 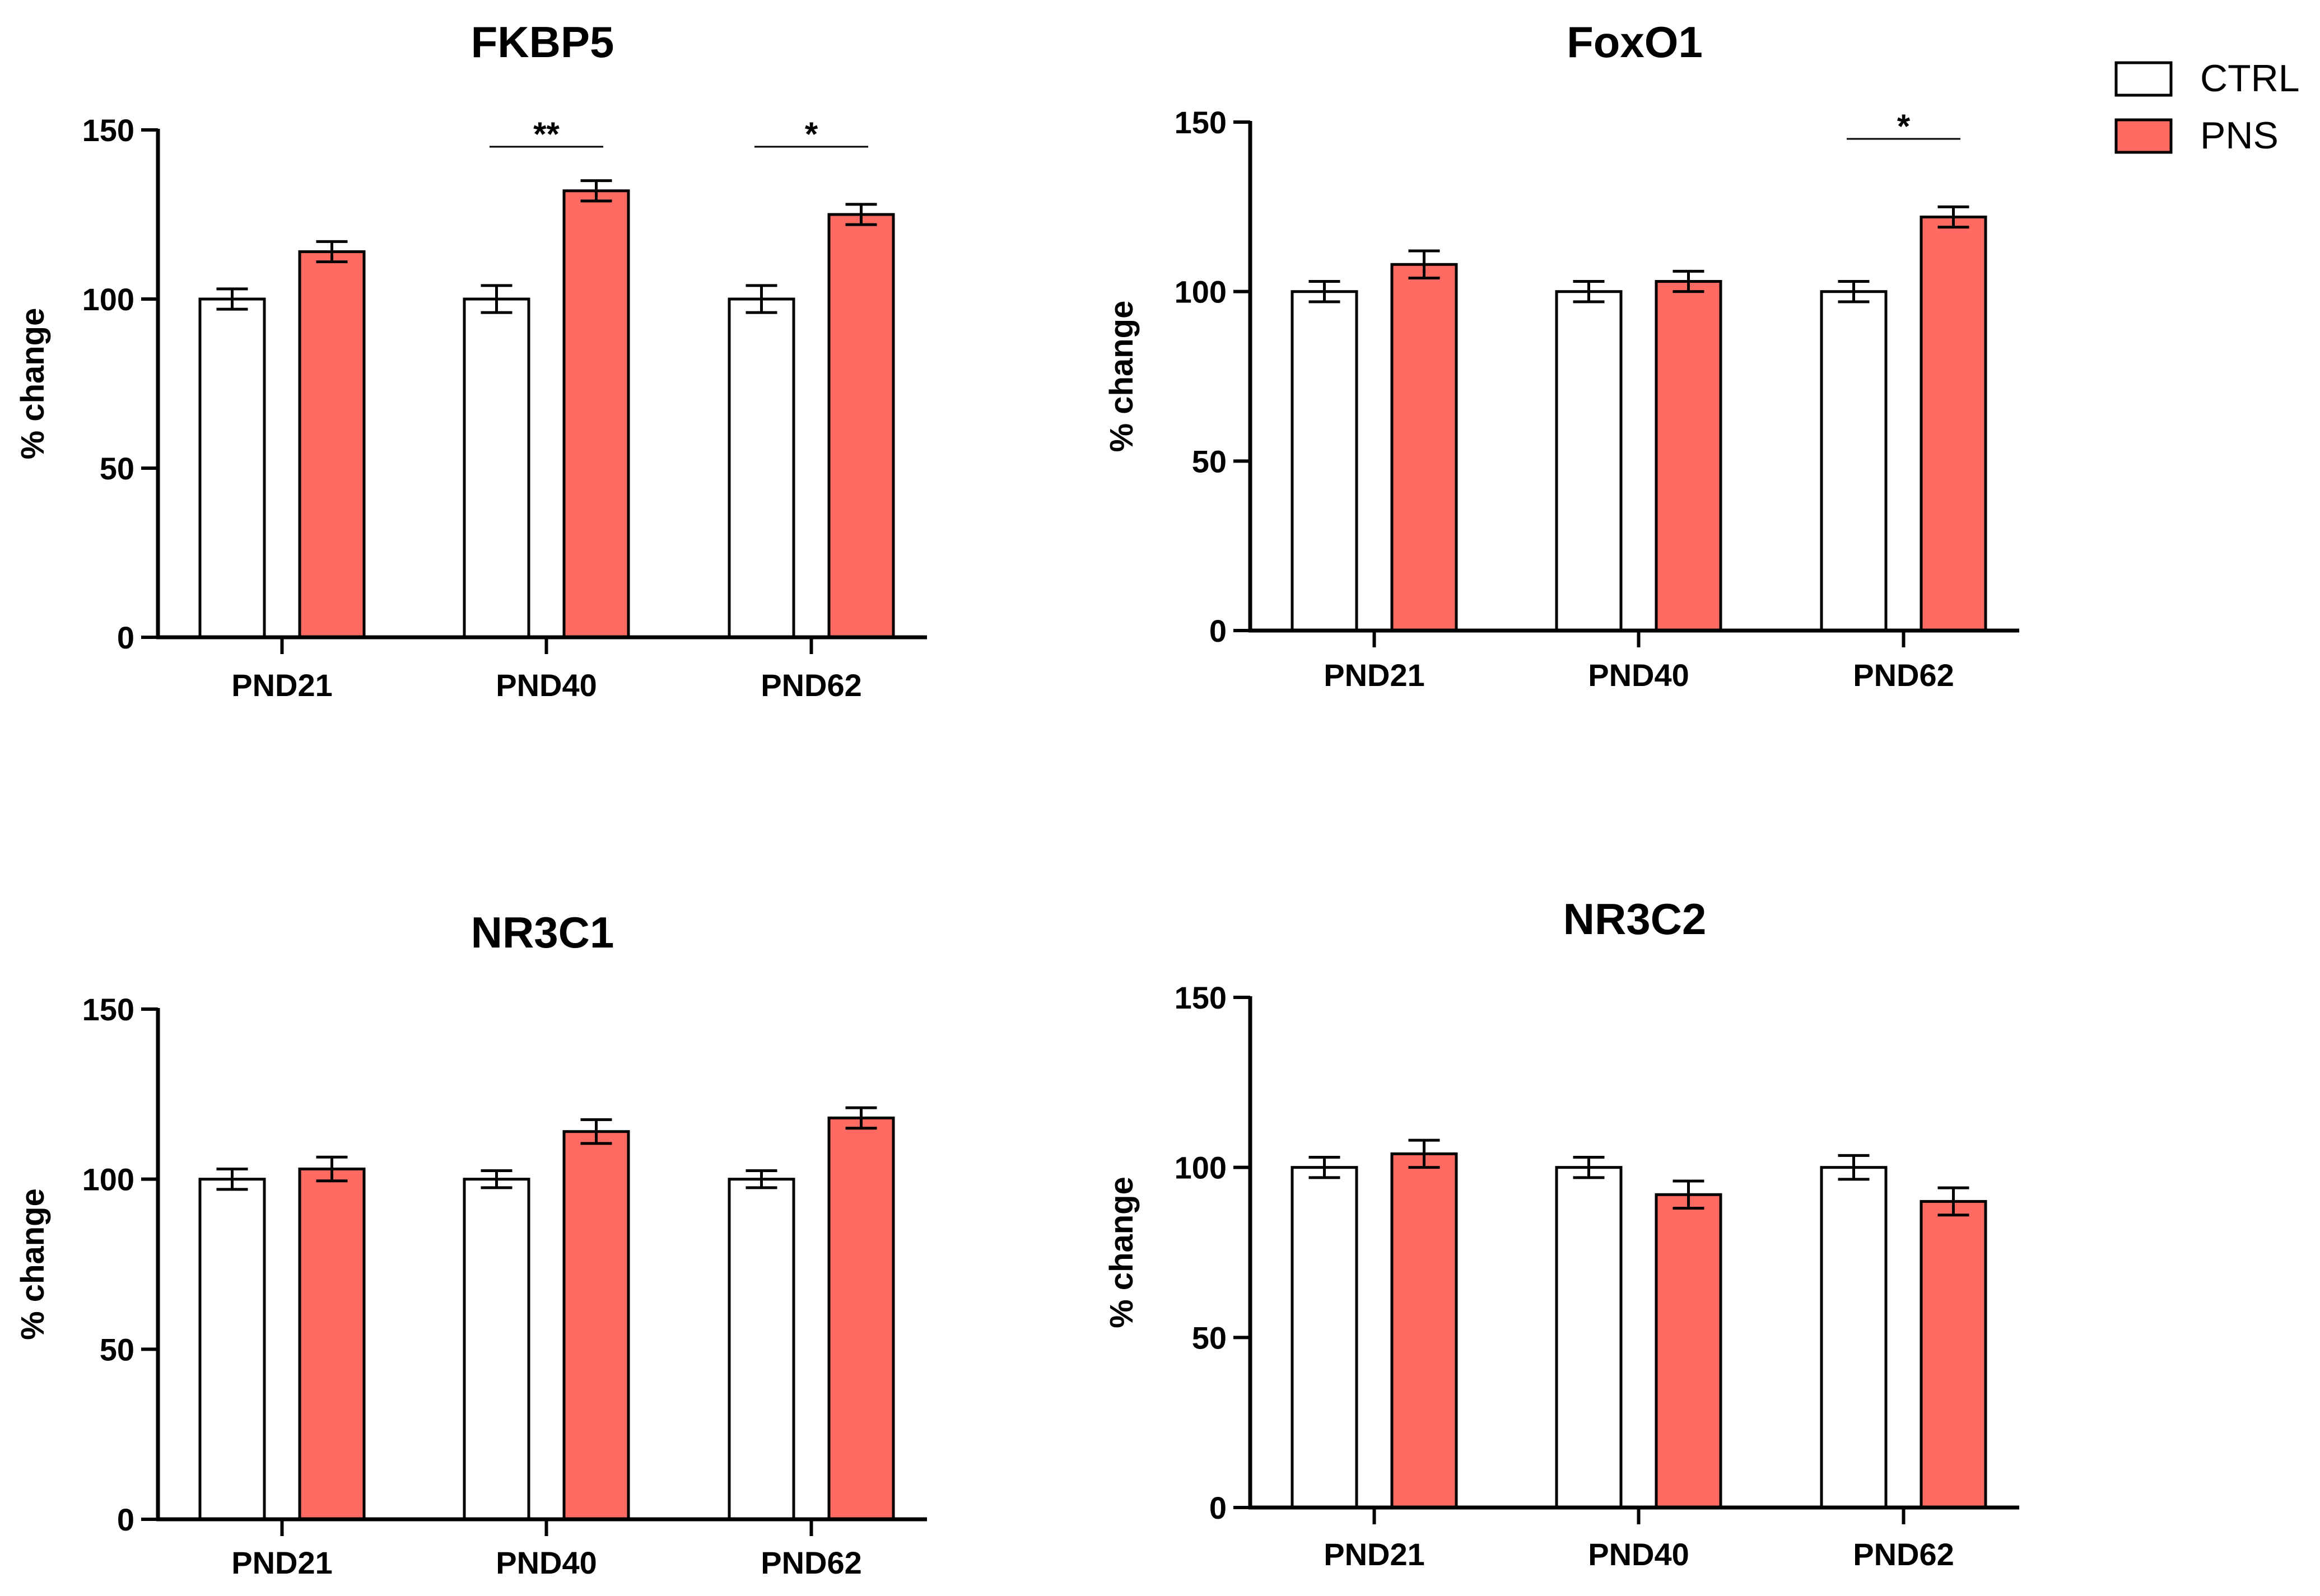 I want to click on chart-title: NR3C2, so click(x=1635, y=919).